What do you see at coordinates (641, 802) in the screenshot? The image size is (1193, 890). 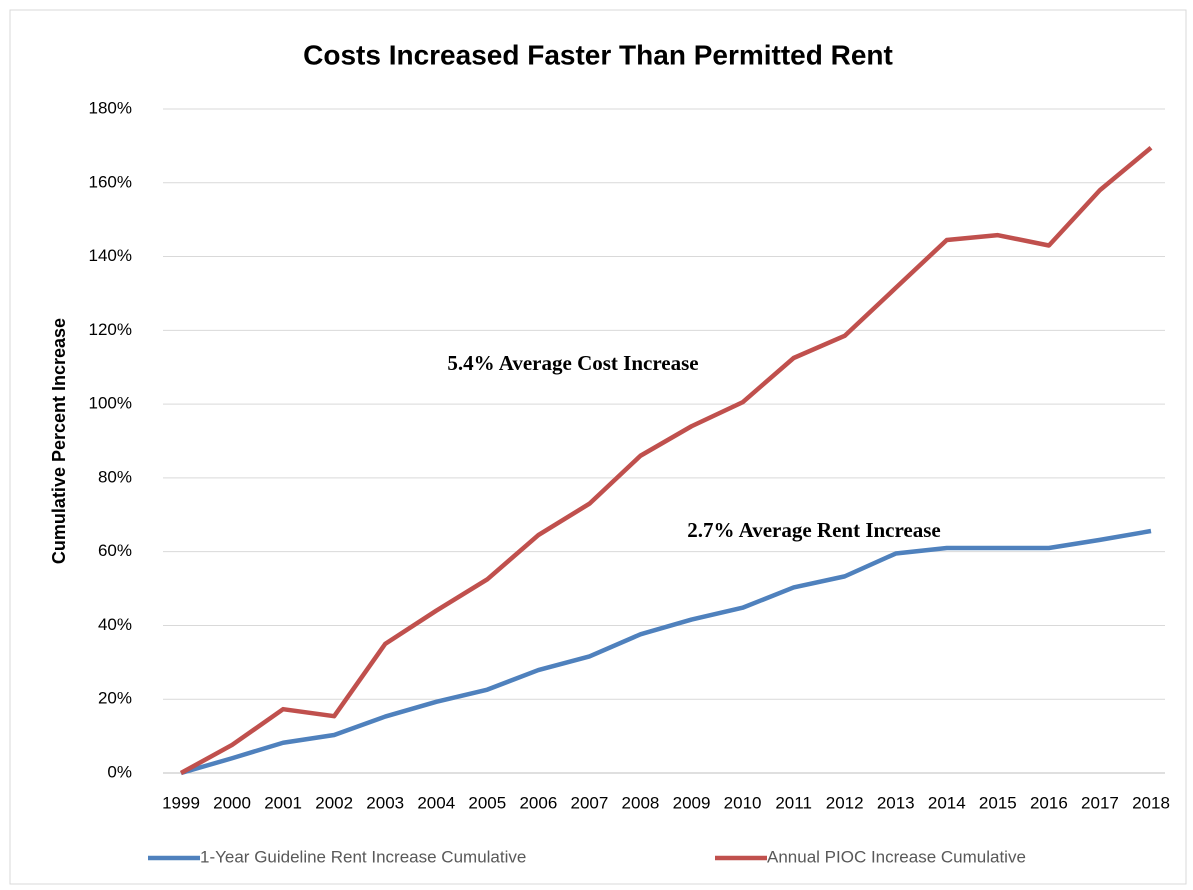 I see `x-tick-label: 2008` at bounding box center [641, 802].